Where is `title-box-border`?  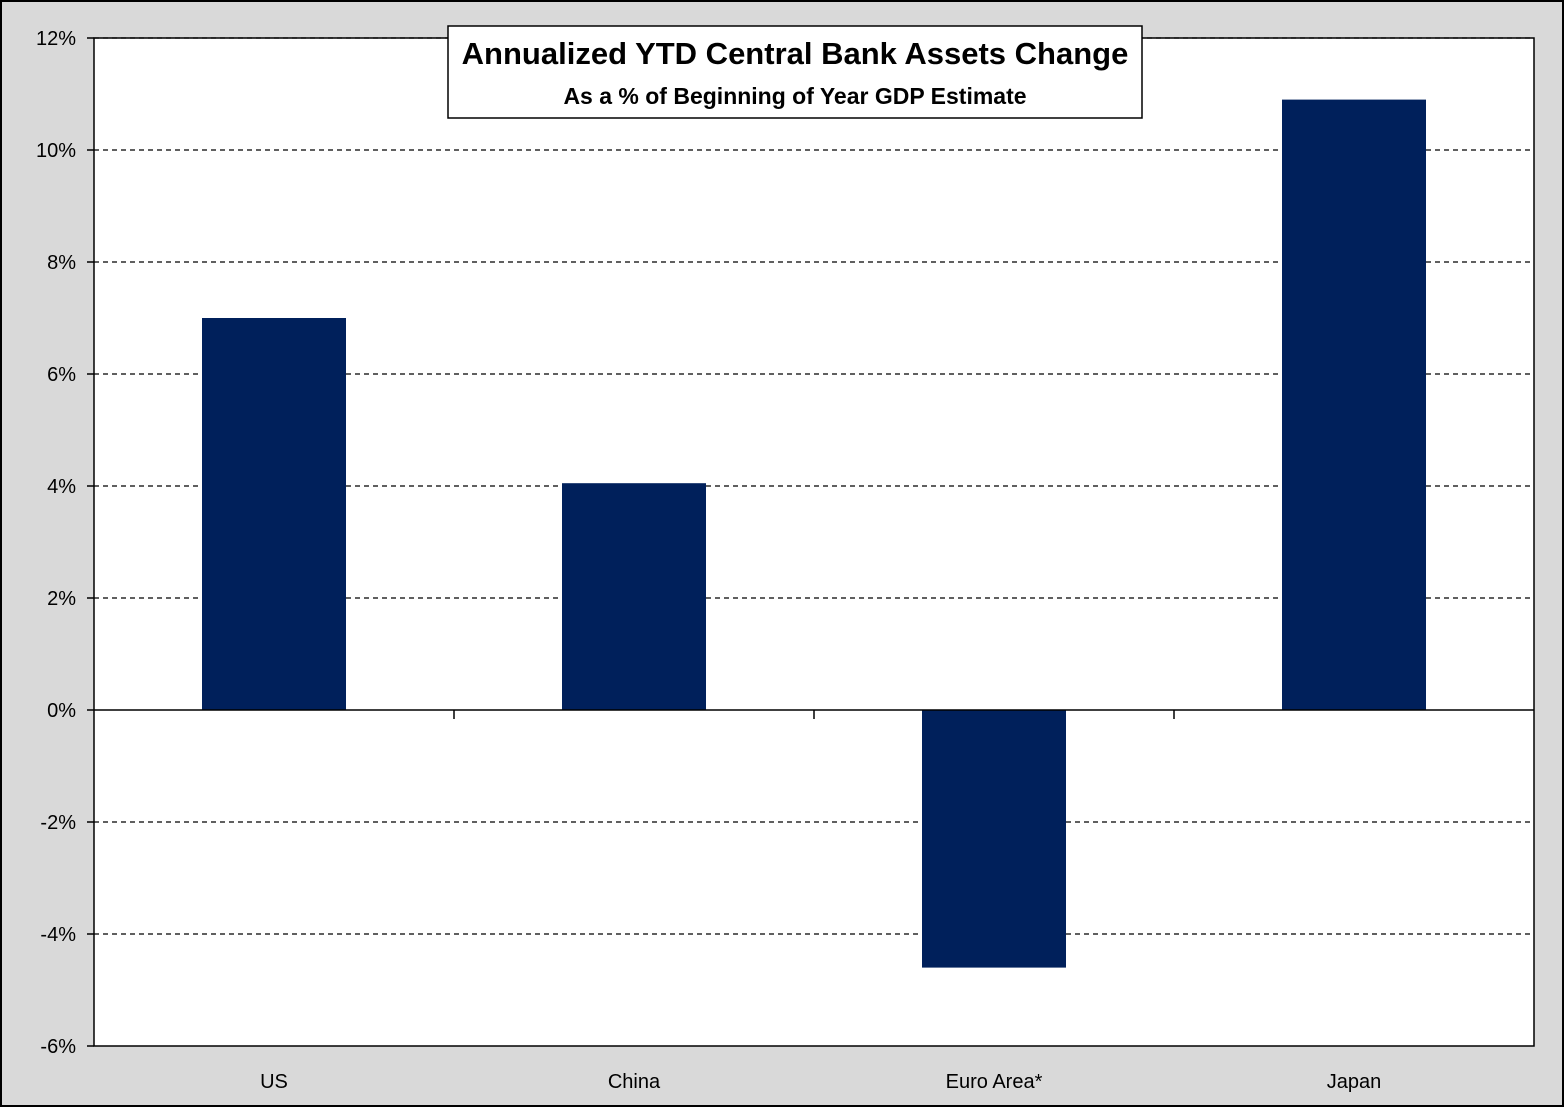
title-box-border is located at coordinates (795, 72).